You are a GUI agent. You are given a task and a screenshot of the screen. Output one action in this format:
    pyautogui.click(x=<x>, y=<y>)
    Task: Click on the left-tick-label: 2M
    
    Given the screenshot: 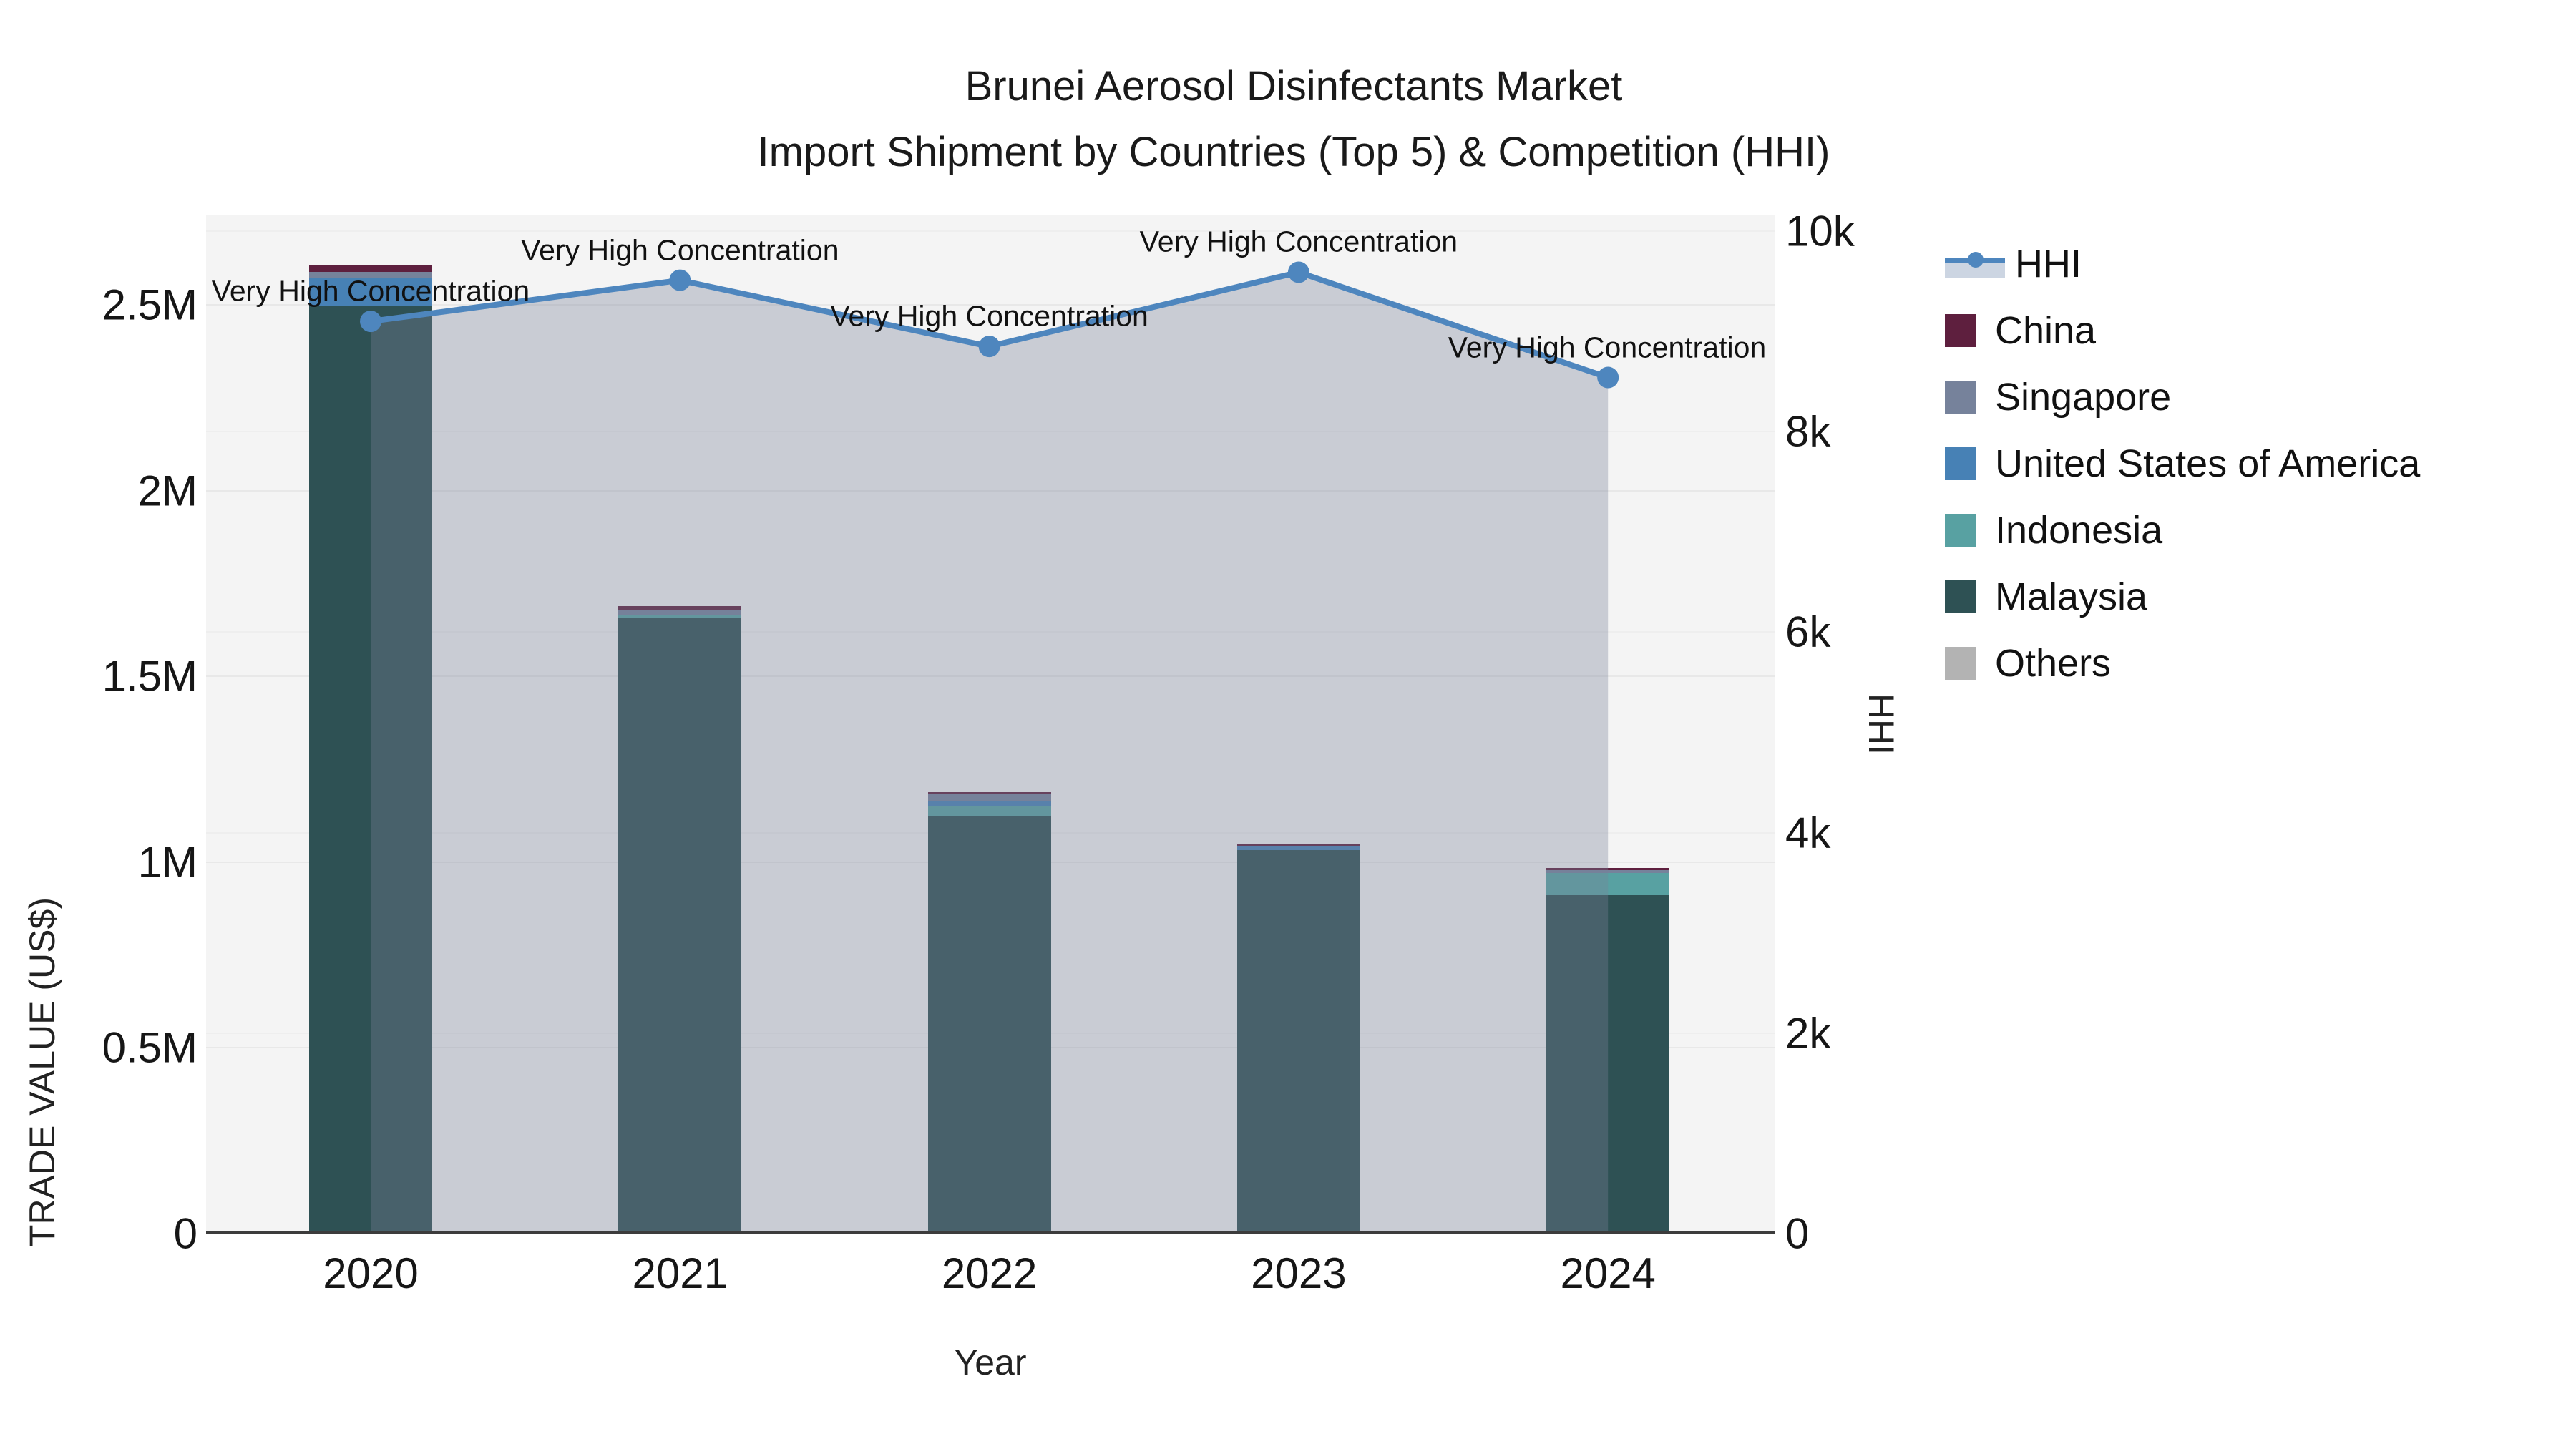 What is the action you would take?
    pyautogui.click(x=167, y=491)
    